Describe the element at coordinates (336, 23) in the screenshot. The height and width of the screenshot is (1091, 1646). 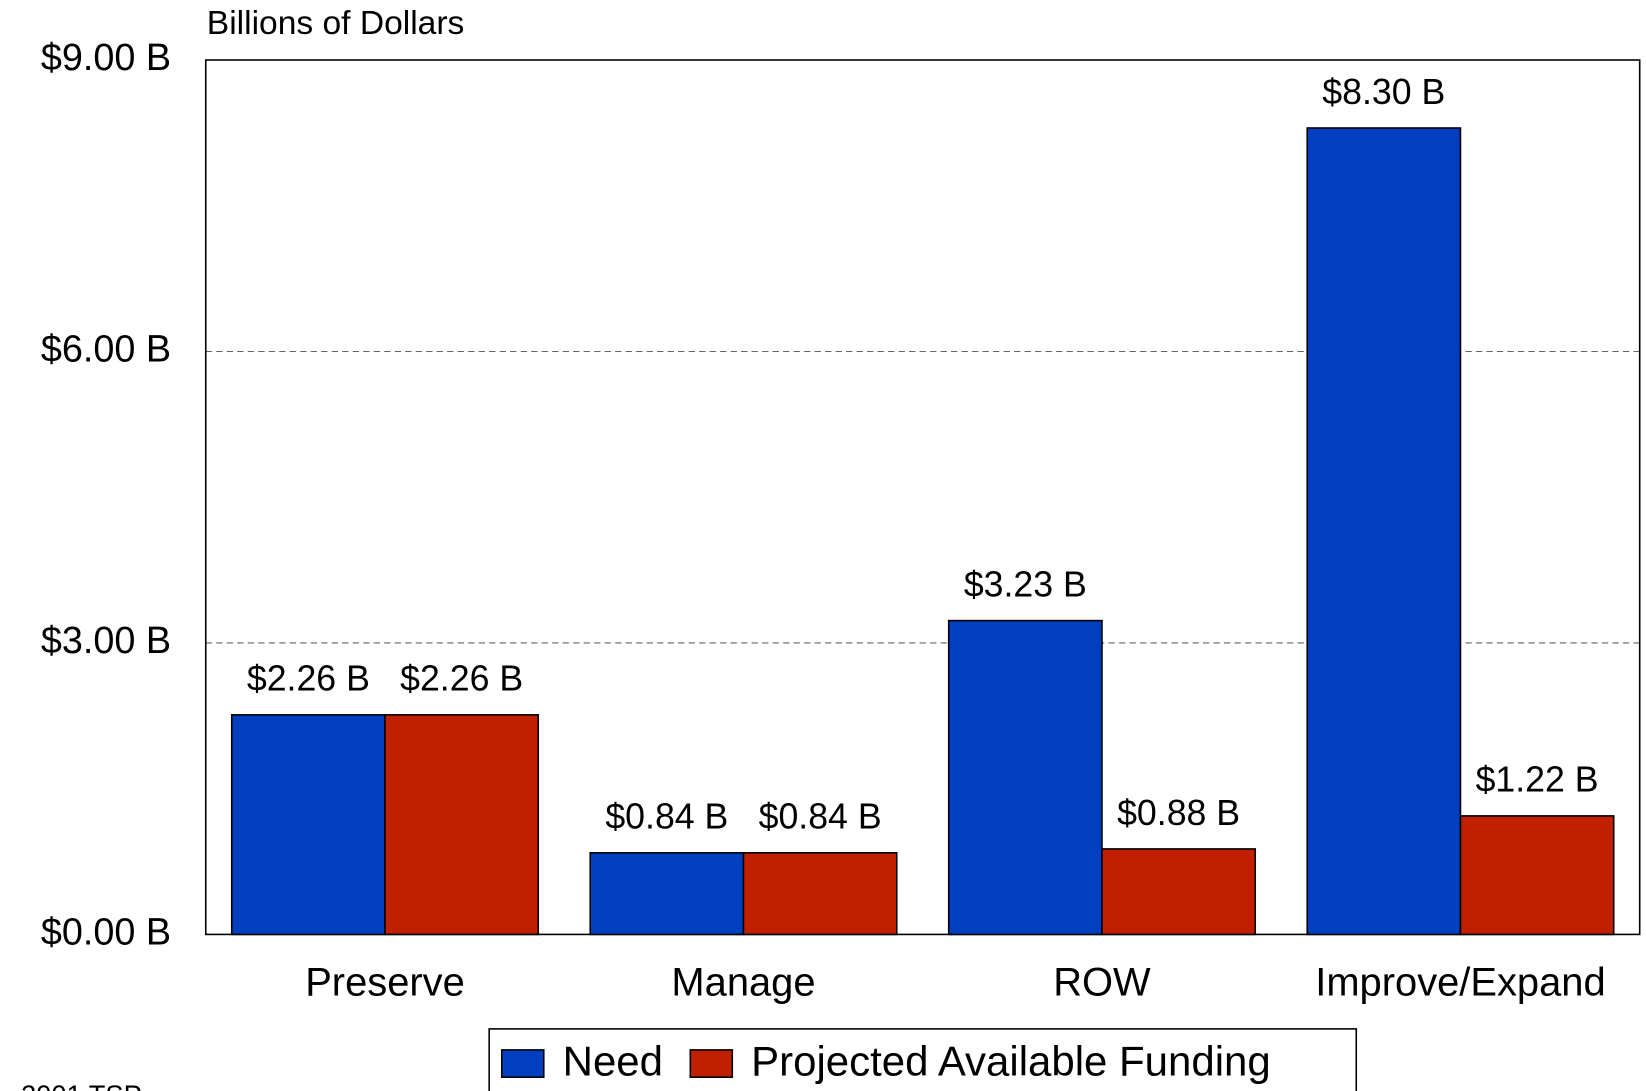
I see `y-axis-label: Billions of Dollars` at that location.